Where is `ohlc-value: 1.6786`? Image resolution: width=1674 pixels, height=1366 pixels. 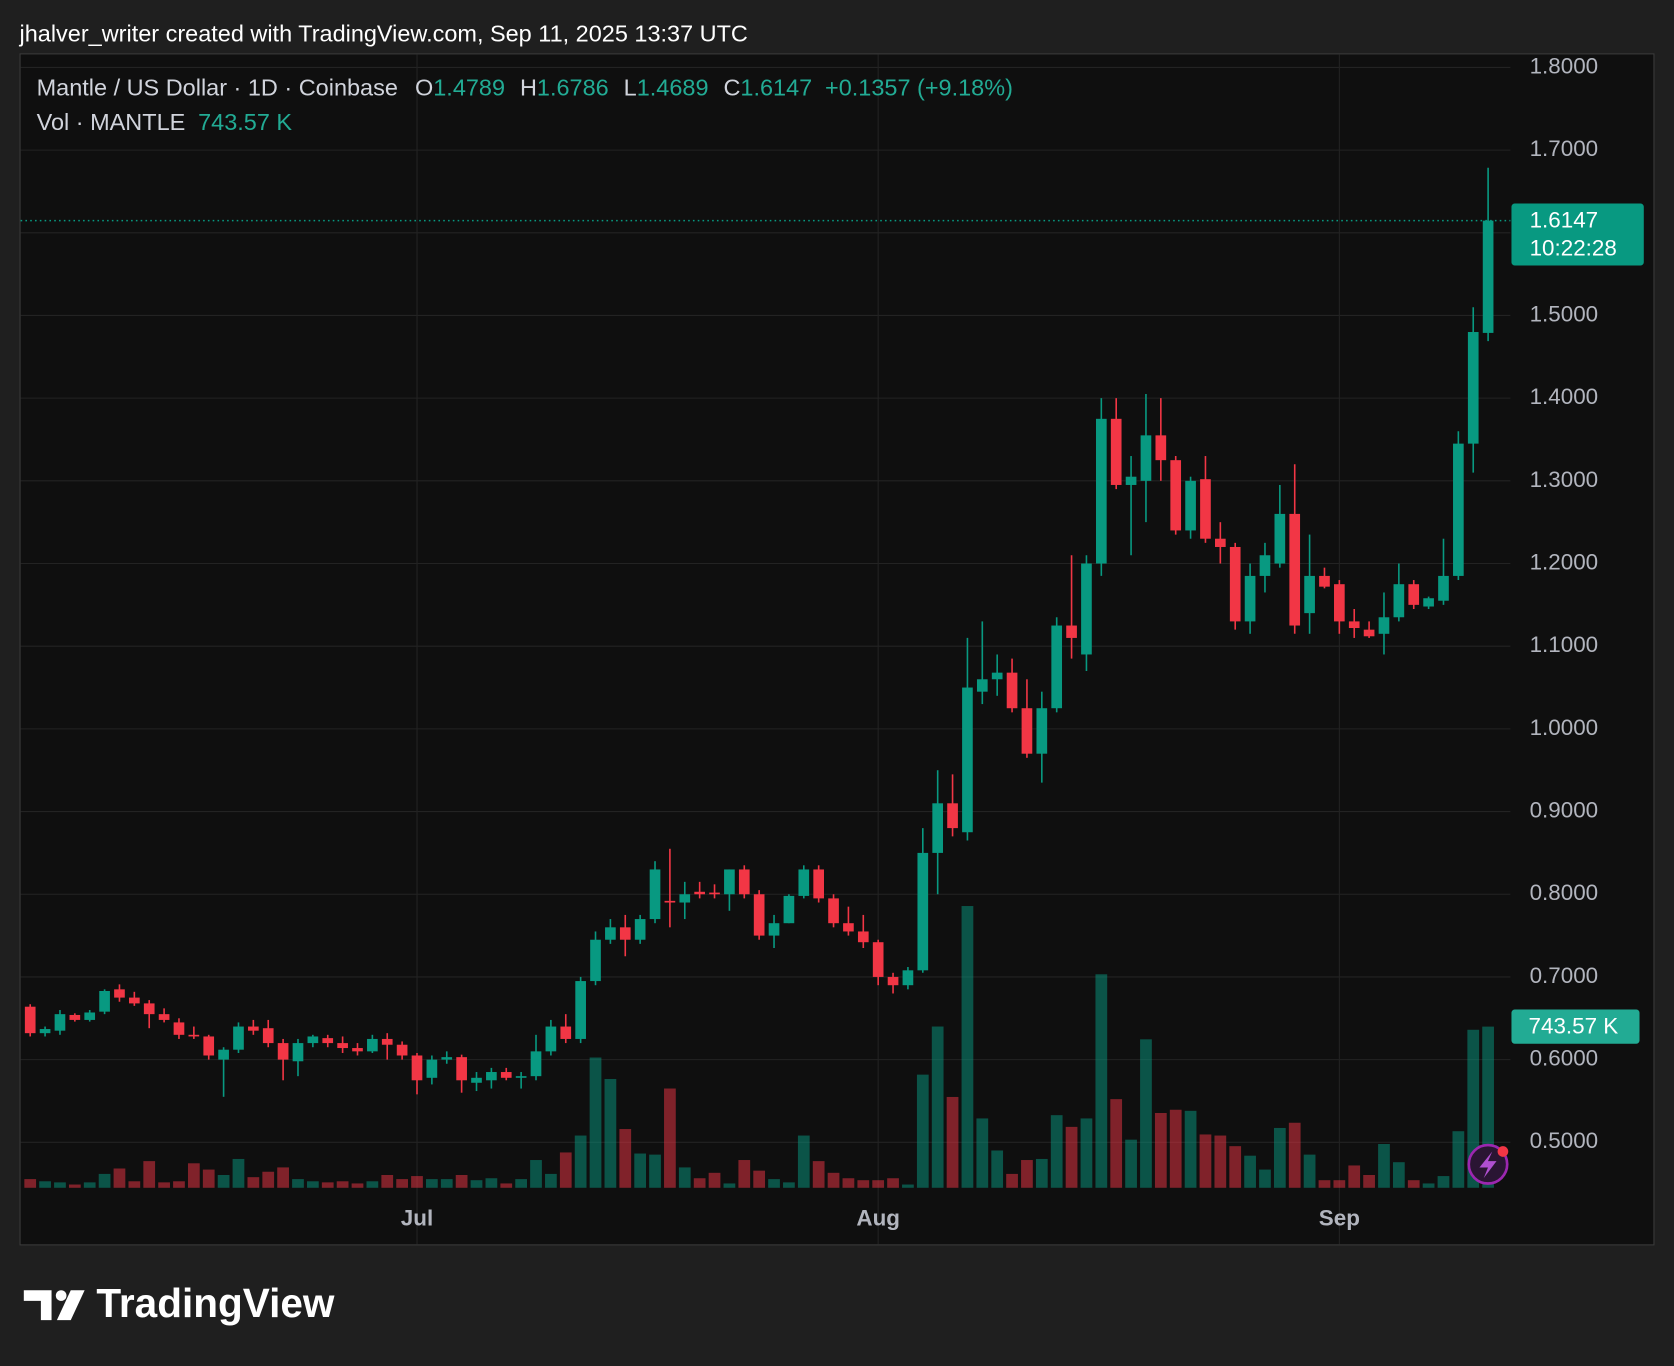
ohlc-value: 1.6786 is located at coordinates (573, 88).